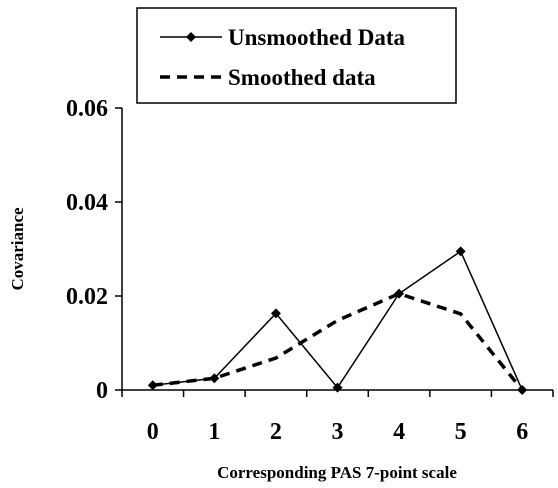 The image size is (558, 488). Describe the element at coordinates (276, 432) in the screenshot. I see `x-tick-label: 2` at that location.